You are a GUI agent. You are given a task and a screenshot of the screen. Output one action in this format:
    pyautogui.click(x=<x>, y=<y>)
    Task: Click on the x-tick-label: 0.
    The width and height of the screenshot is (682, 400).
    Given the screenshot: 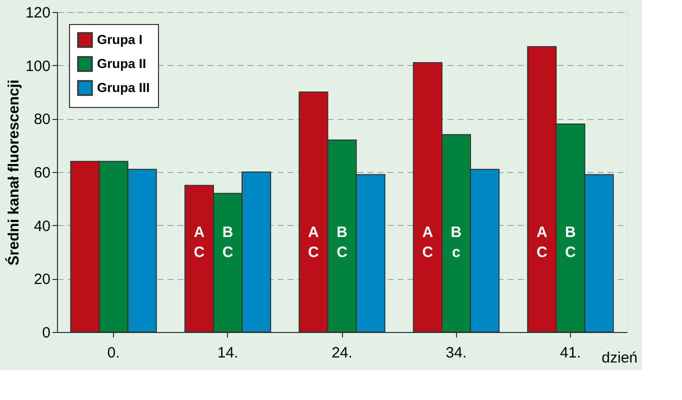 What is the action you would take?
    pyautogui.click(x=113, y=353)
    